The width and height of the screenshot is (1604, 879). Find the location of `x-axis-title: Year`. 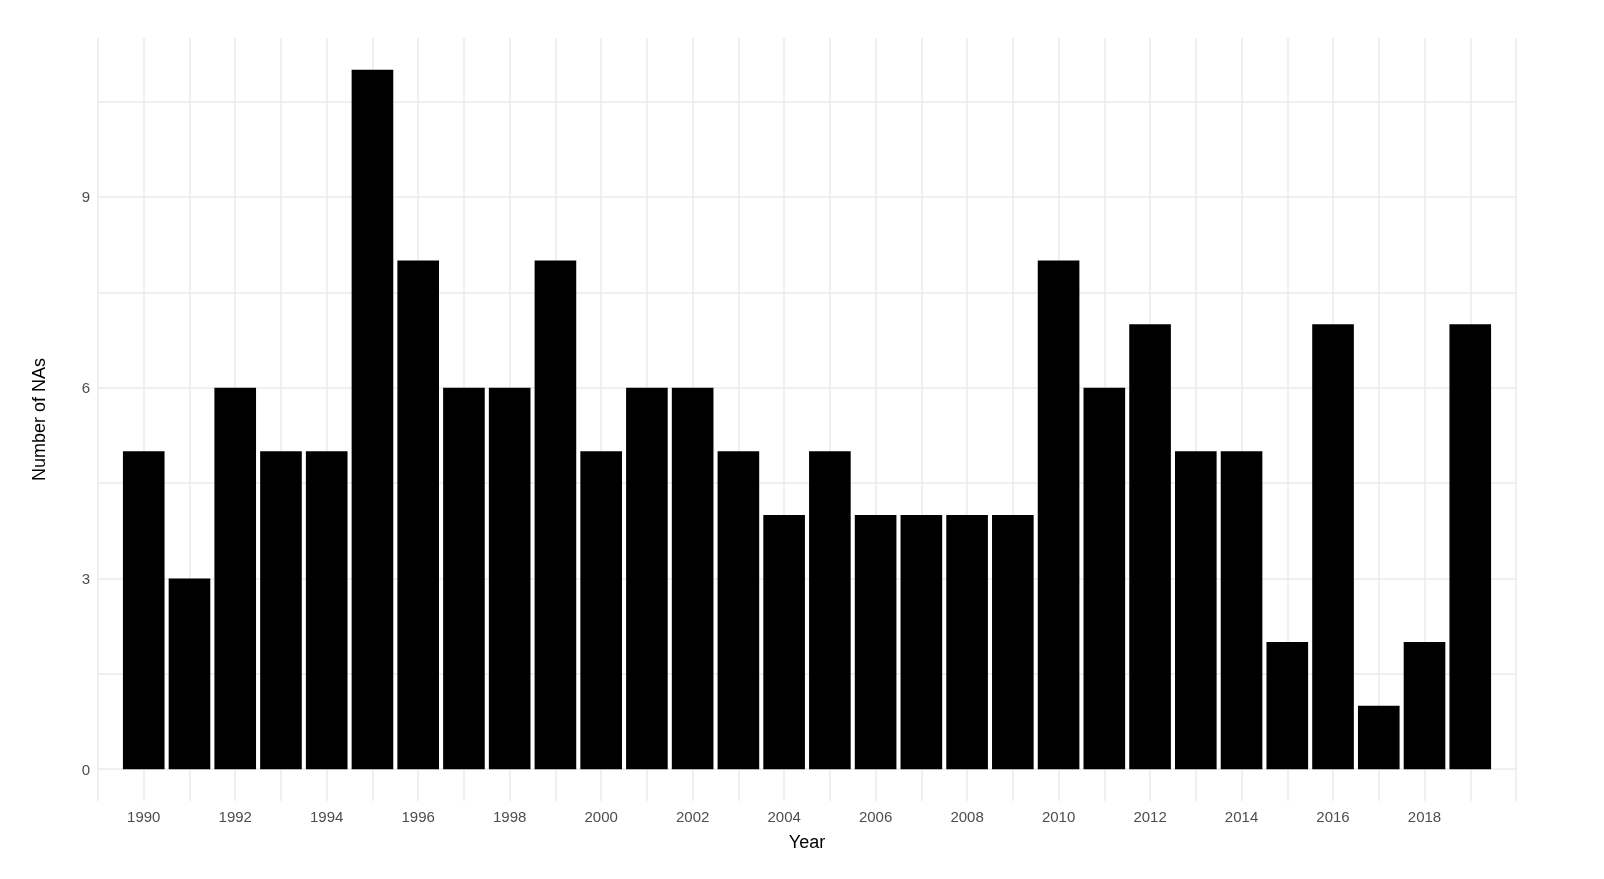

x-axis-title: Year is located at coordinates (807, 842).